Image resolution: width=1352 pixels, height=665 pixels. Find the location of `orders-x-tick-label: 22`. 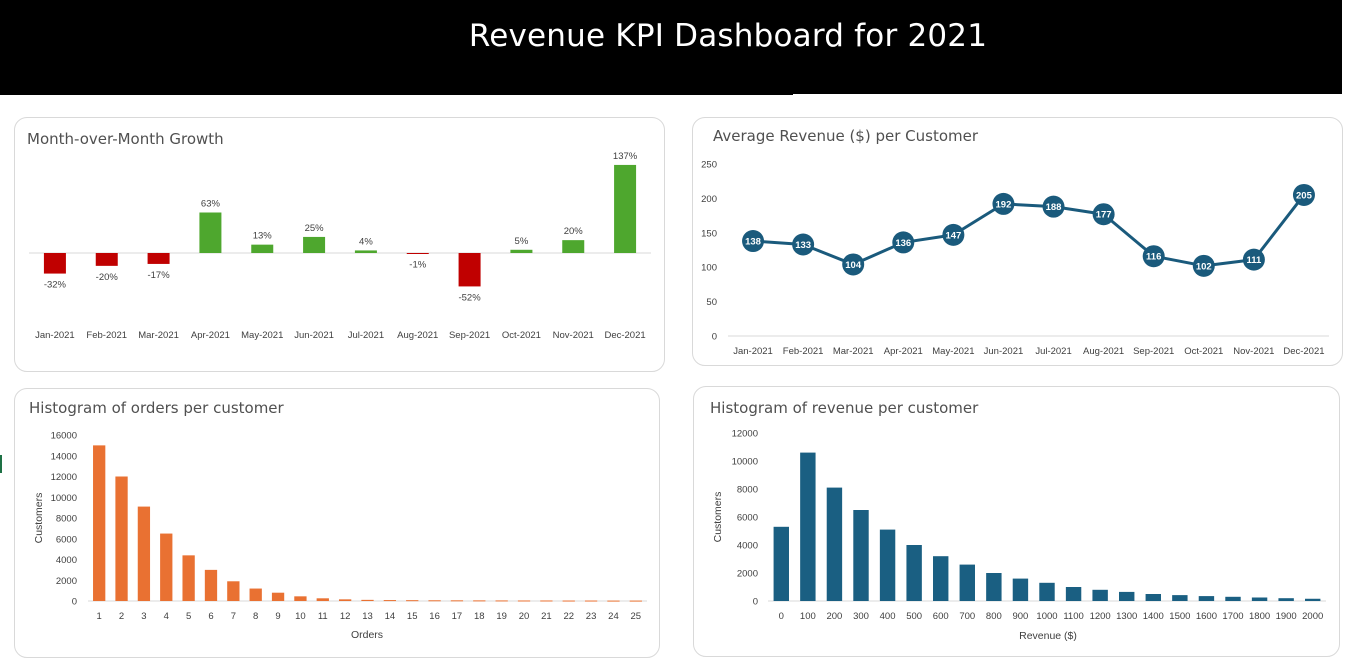

orders-x-tick-label: 22 is located at coordinates (568, 616).